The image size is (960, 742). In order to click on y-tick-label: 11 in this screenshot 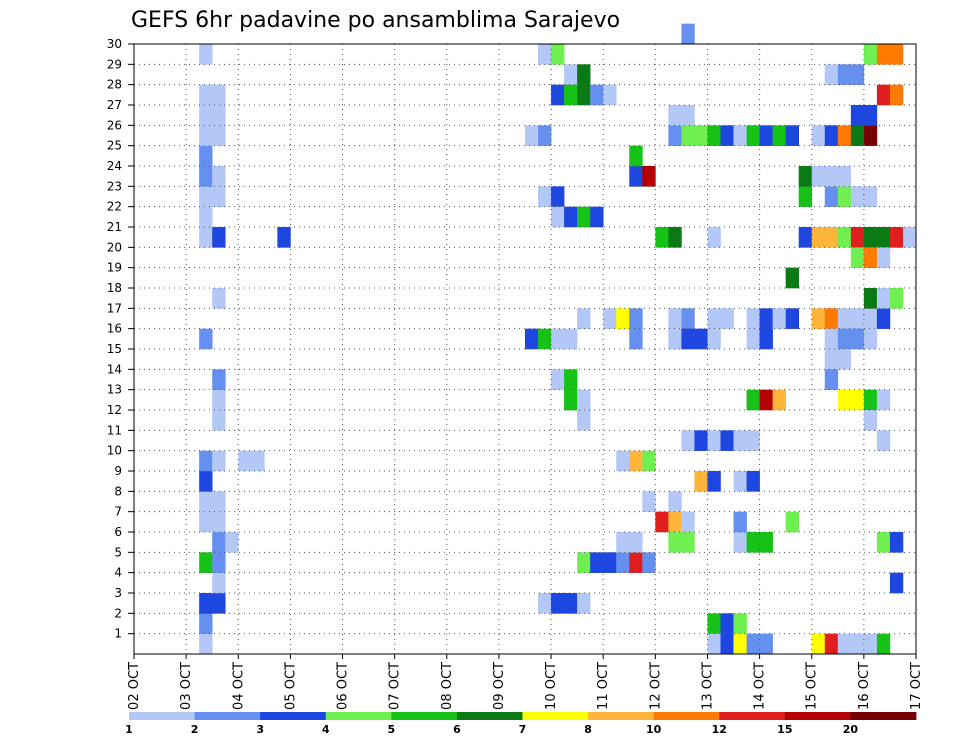, I will do `click(114, 430)`.